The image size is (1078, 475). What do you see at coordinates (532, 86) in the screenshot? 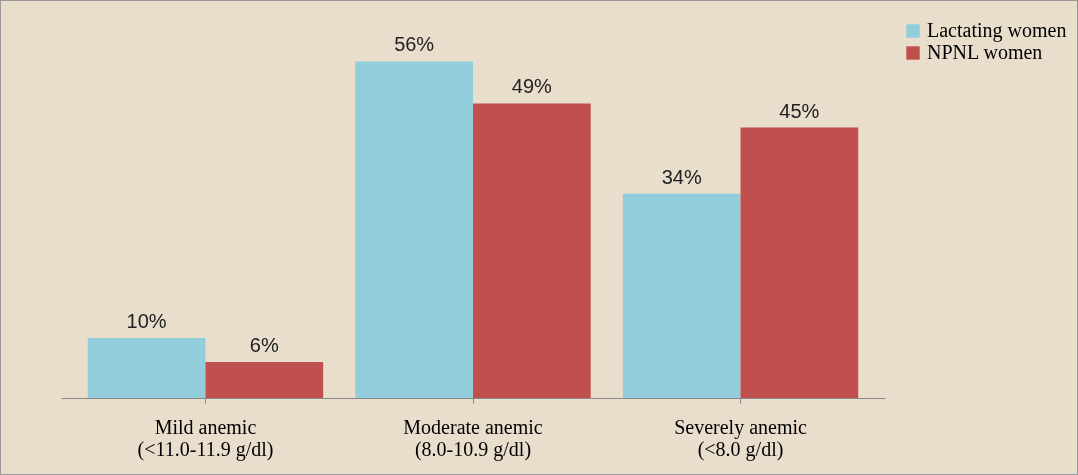
I see `data-label: 49%` at bounding box center [532, 86].